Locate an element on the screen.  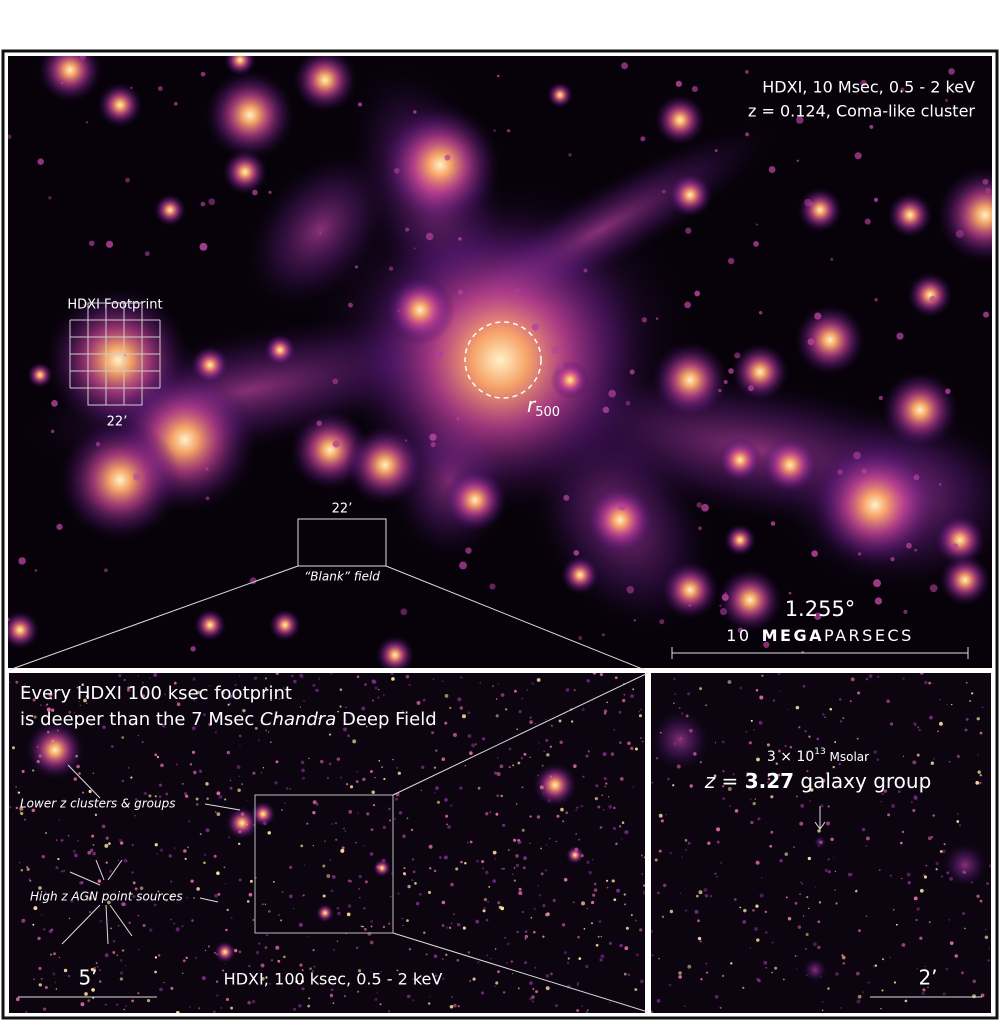
group is located at coordinates (680, 740).